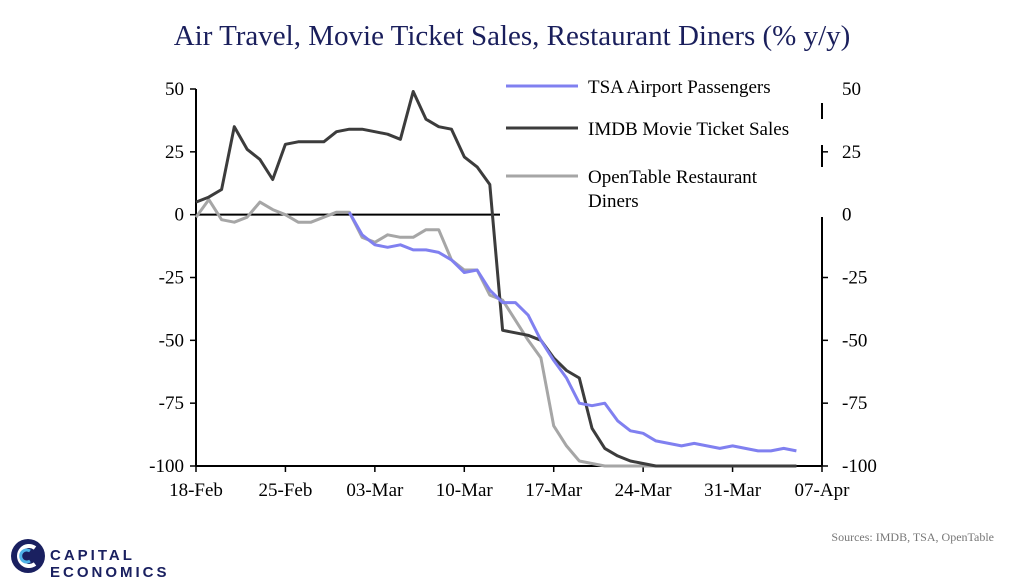 Image resolution: width=1024 pixels, height=583 pixels. What do you see at coordinates (174, 89) in the screenshot?
I see `left-tick-label: 50` at bounding box center [174, 89].